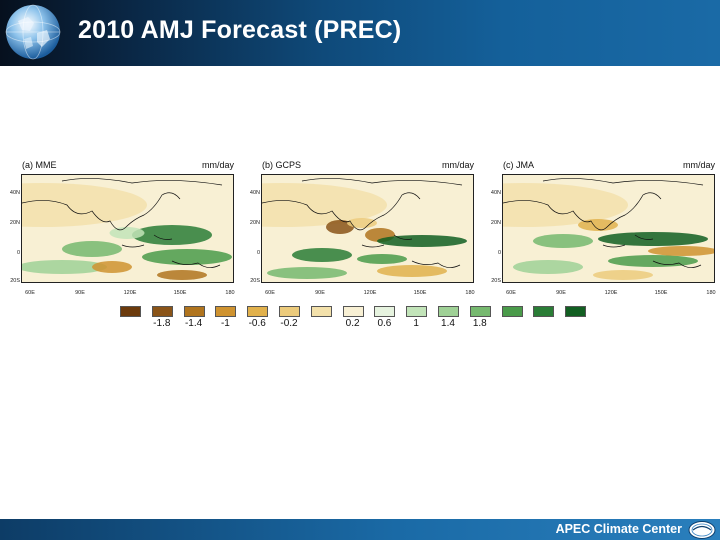 This screenshot has width=720, height=540. What do you see at coordinates (33, 32) in the screenshot?
I see `globe-icon` at bounding box center [33, 32].